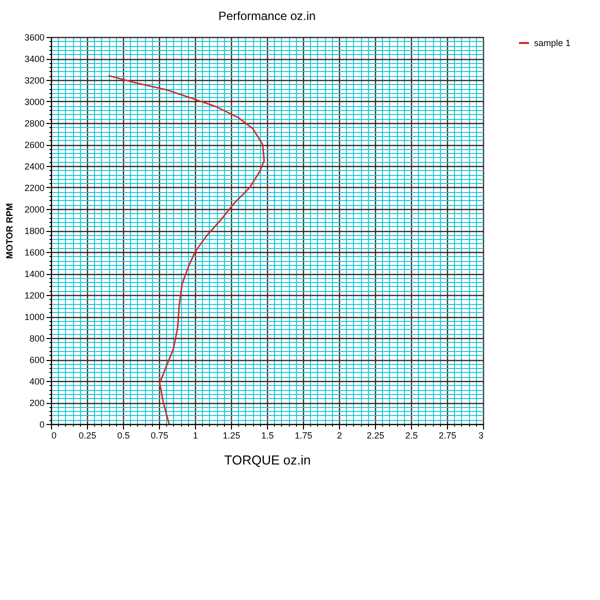 This screenshot has width=600, height=600. I want to click on y-tick-label: 3400, so click(34, 59).